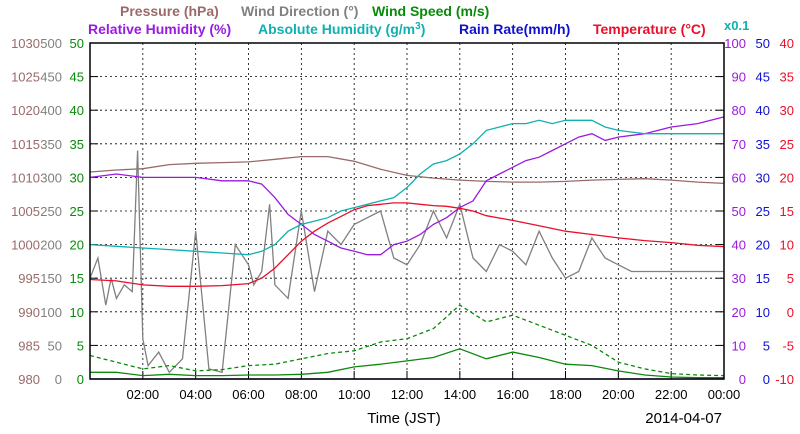  I want to click on tick-label-wind-speed: 50, so click(77, 43).